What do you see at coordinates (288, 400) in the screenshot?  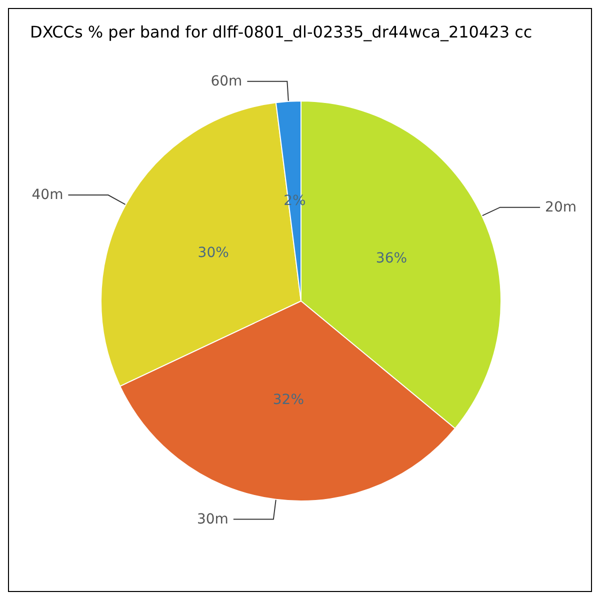 I see `data-label: 32%` at bounding box center [288, 400].